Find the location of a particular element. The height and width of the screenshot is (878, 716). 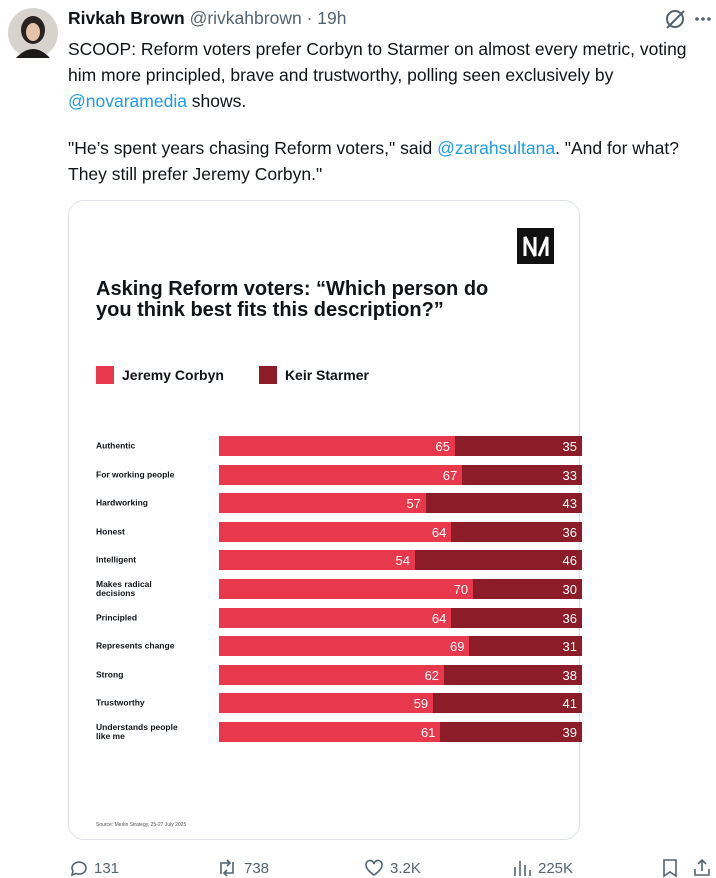

bar-segment: 33 is located at coordinates (522, 474).